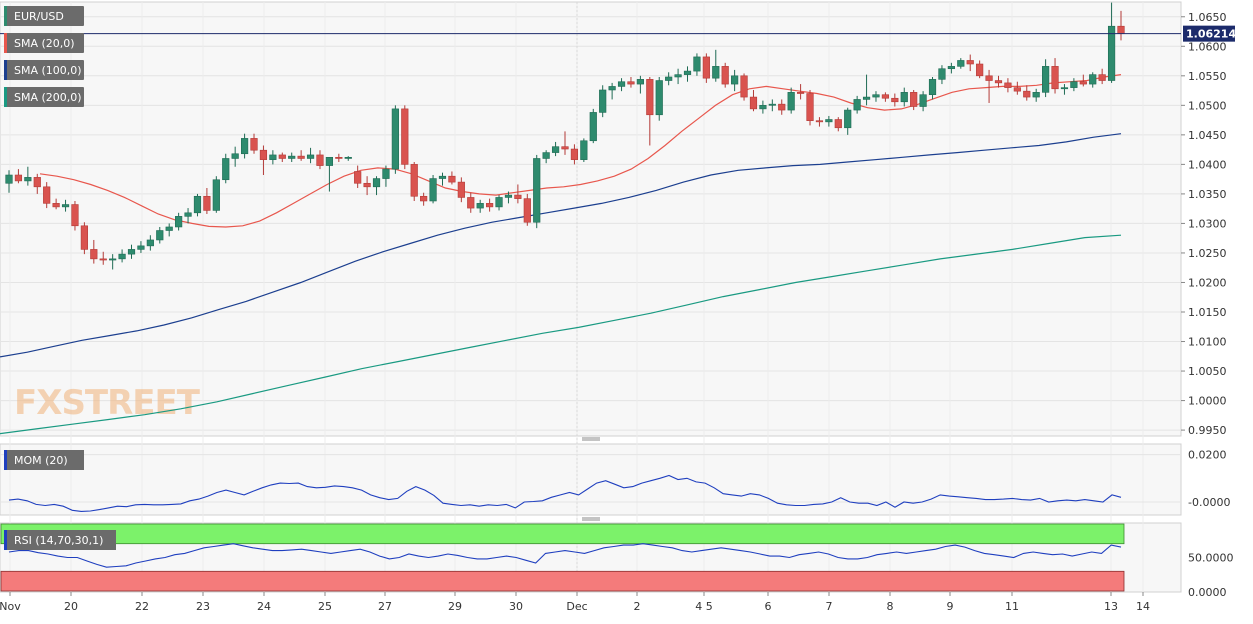  What do you see at coordinates (203, 606) in the screenshot?
I see `x-tick-label: 23` at bounding box center [203, 606].